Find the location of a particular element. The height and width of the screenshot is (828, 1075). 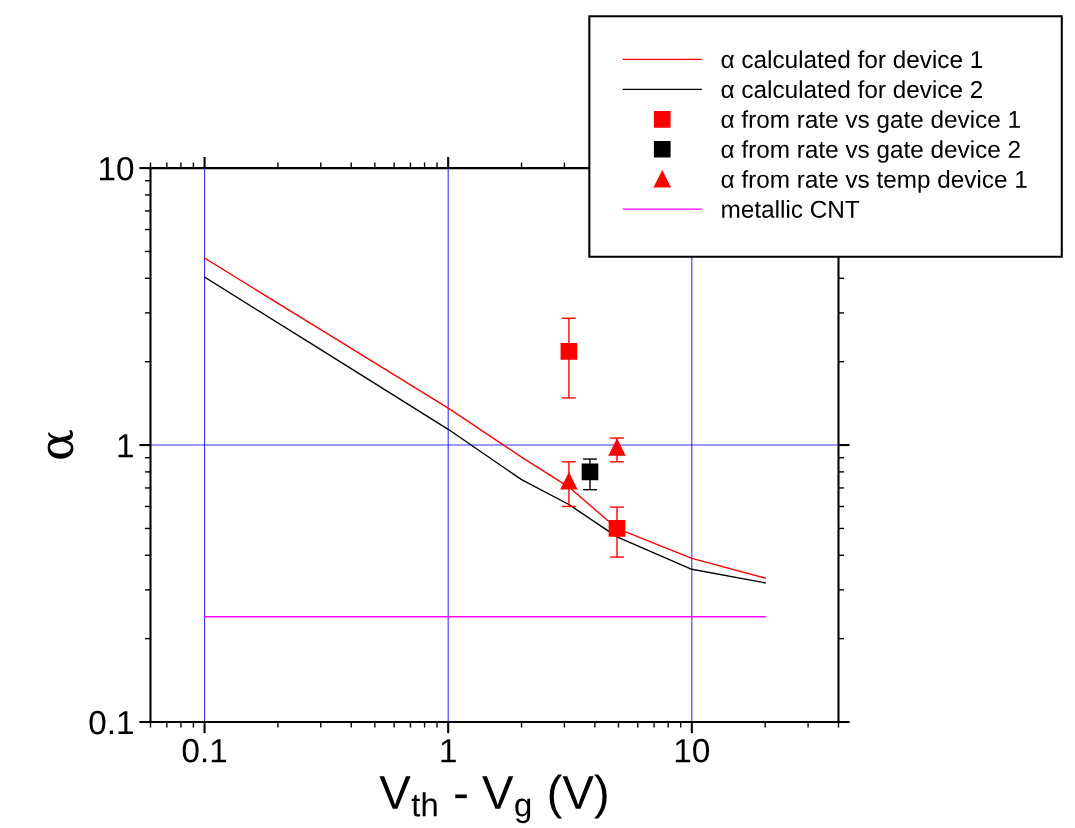

y-tick-label: 10 is located at coordinates (117, 168).